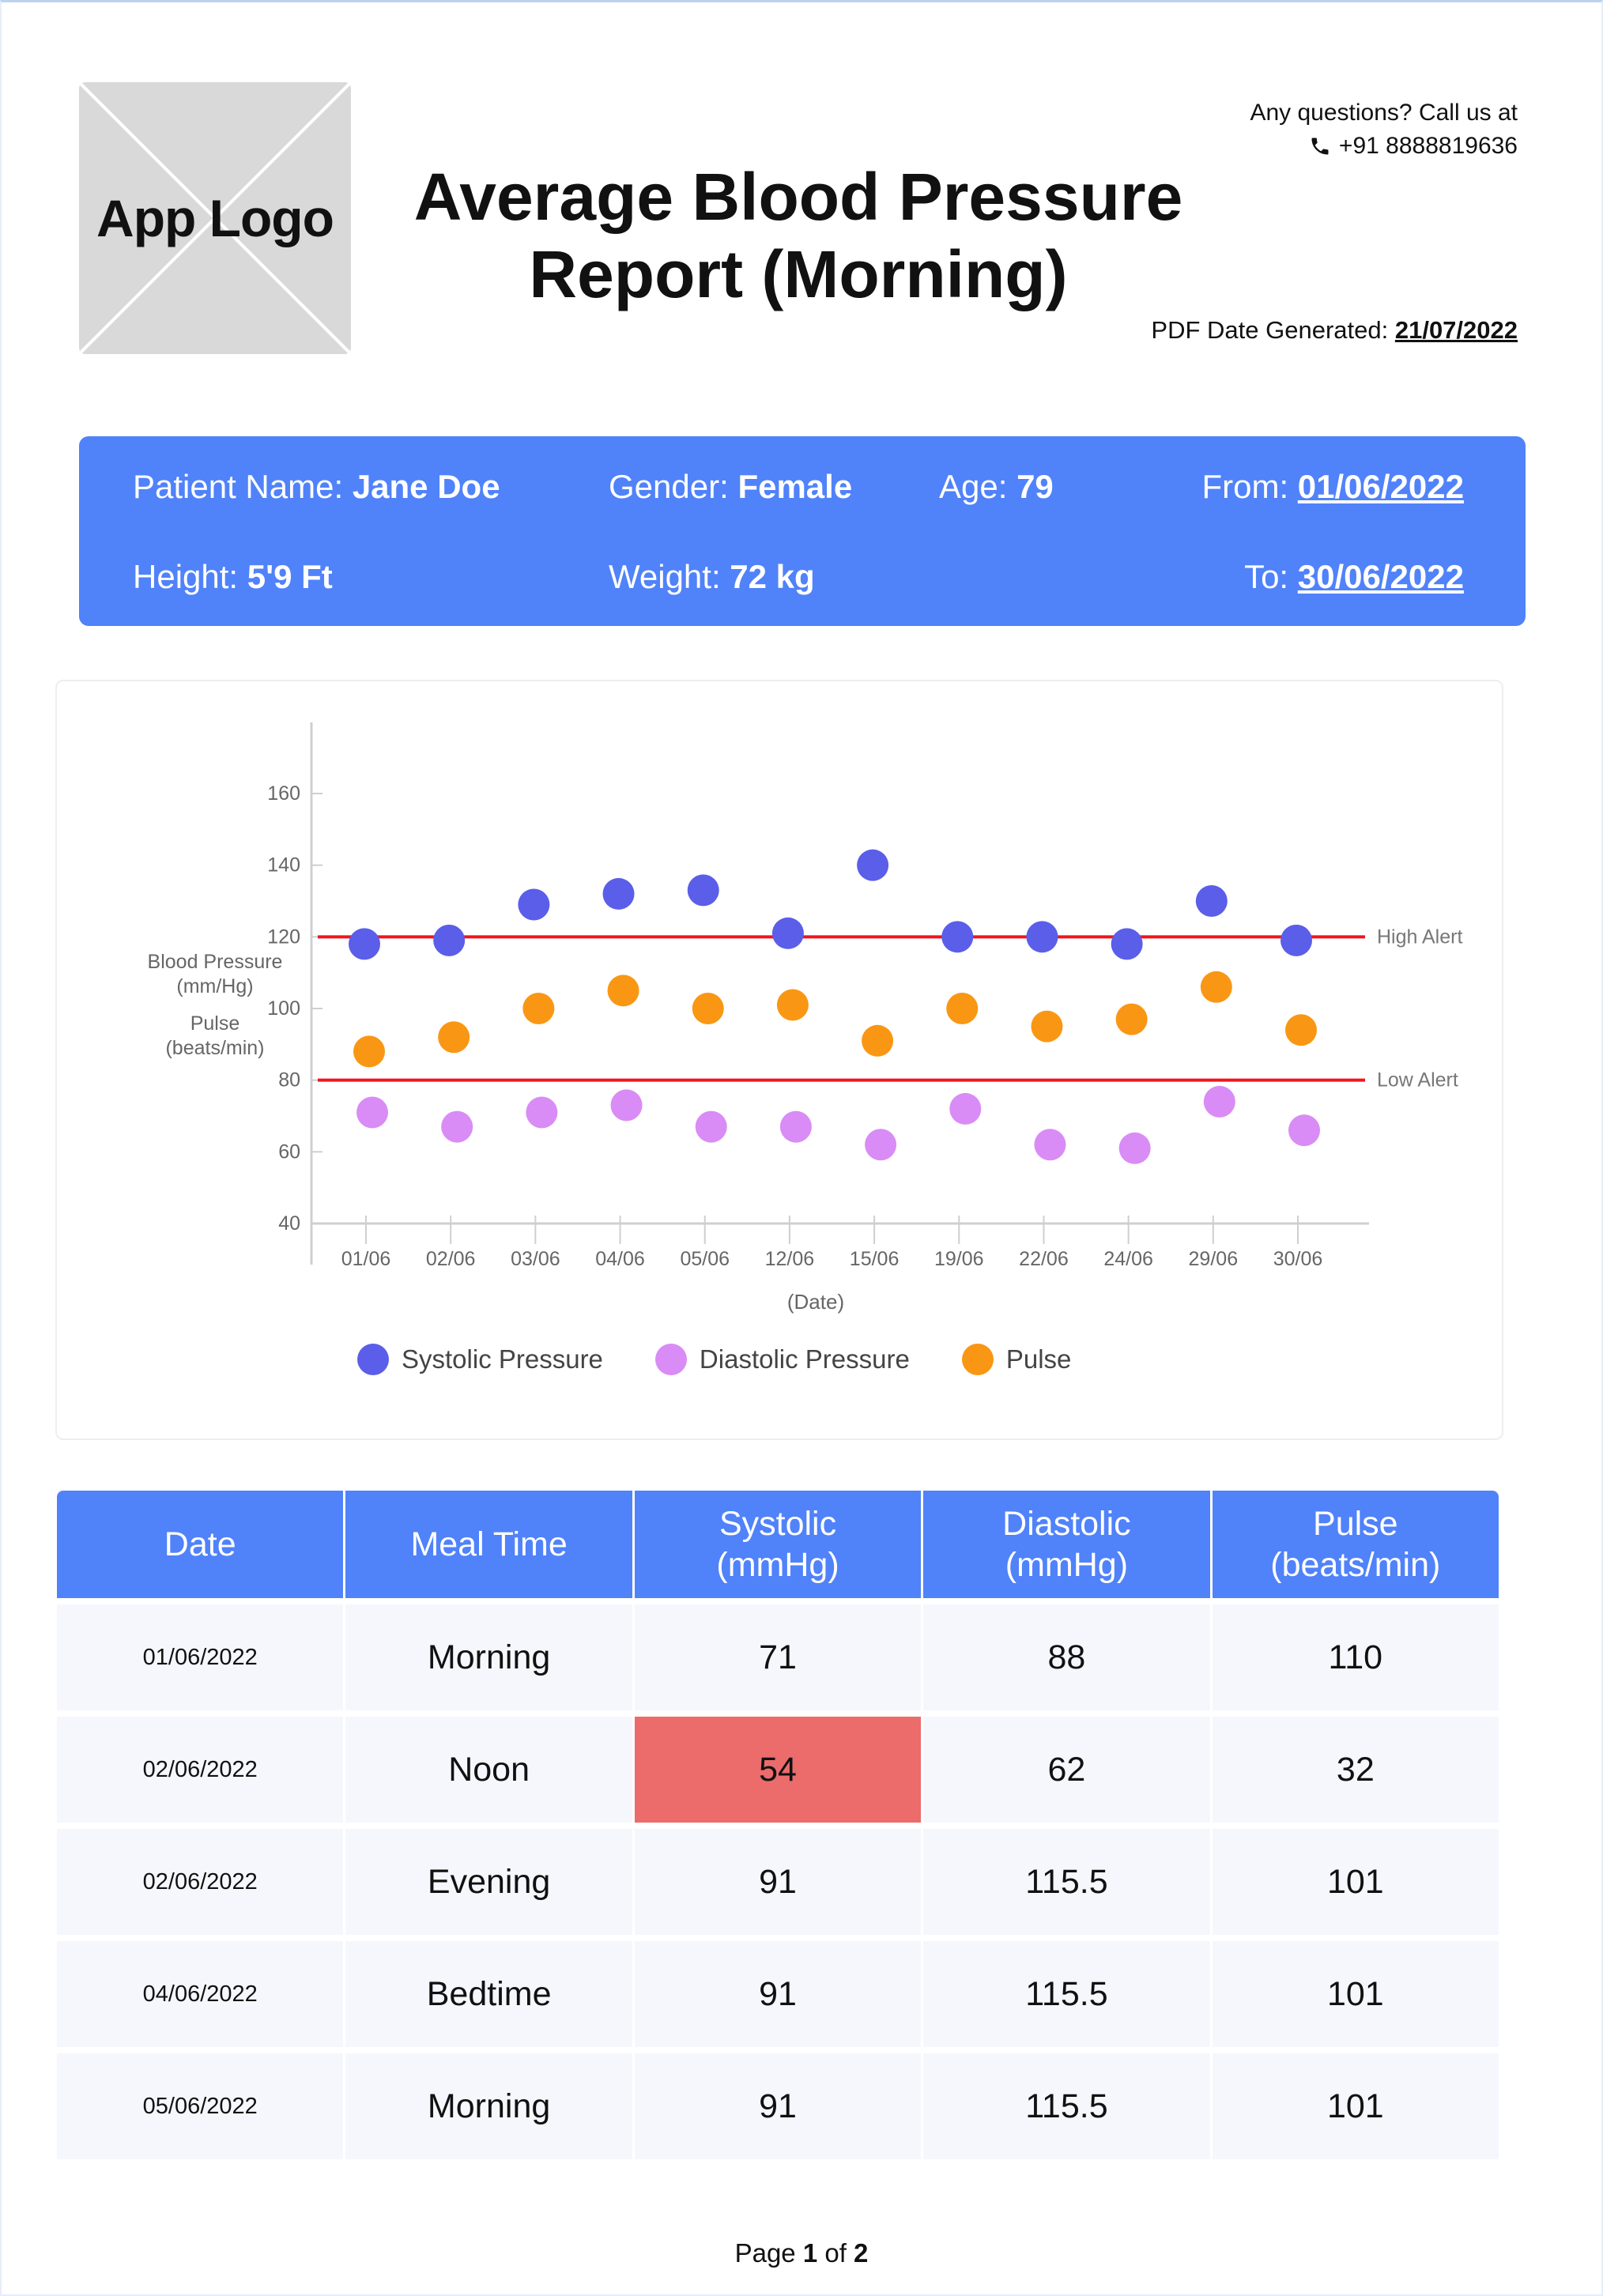  What do you see at coordinates (535, 1259) in the screenshot?
I see `x-tick-label: 03/06` at bounding box center [535, 1259].